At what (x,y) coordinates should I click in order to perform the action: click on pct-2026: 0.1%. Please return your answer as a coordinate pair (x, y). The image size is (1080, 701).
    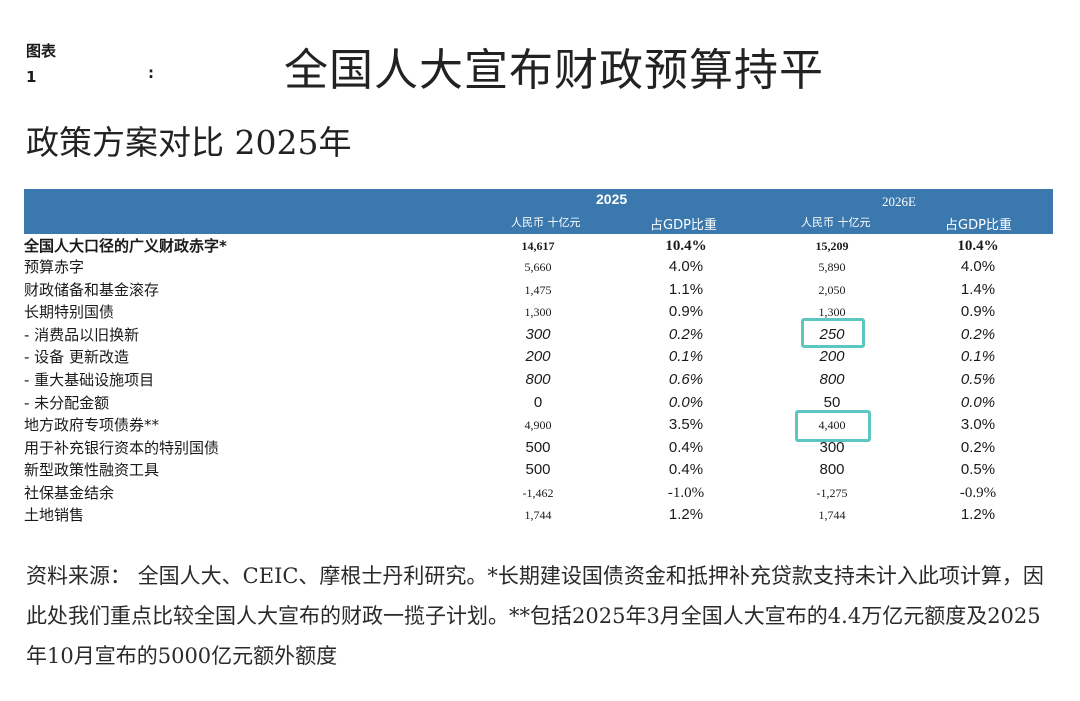
    Looking at the image, I should click on (978, 356).